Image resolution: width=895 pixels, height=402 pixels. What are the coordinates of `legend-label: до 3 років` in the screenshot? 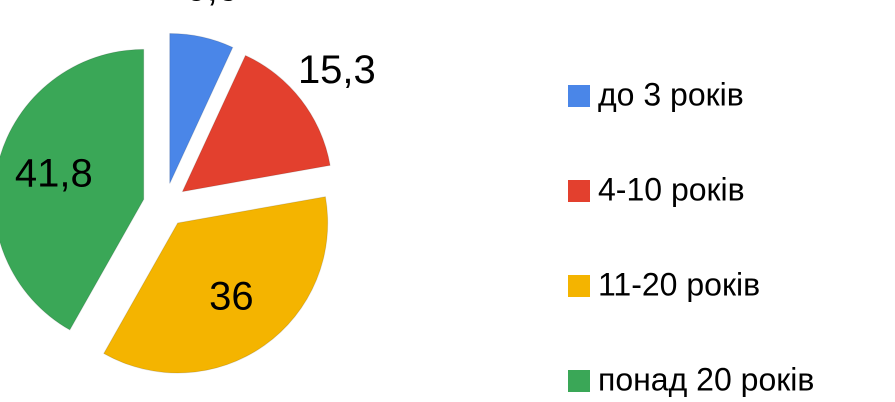 It's located at (671, 94).